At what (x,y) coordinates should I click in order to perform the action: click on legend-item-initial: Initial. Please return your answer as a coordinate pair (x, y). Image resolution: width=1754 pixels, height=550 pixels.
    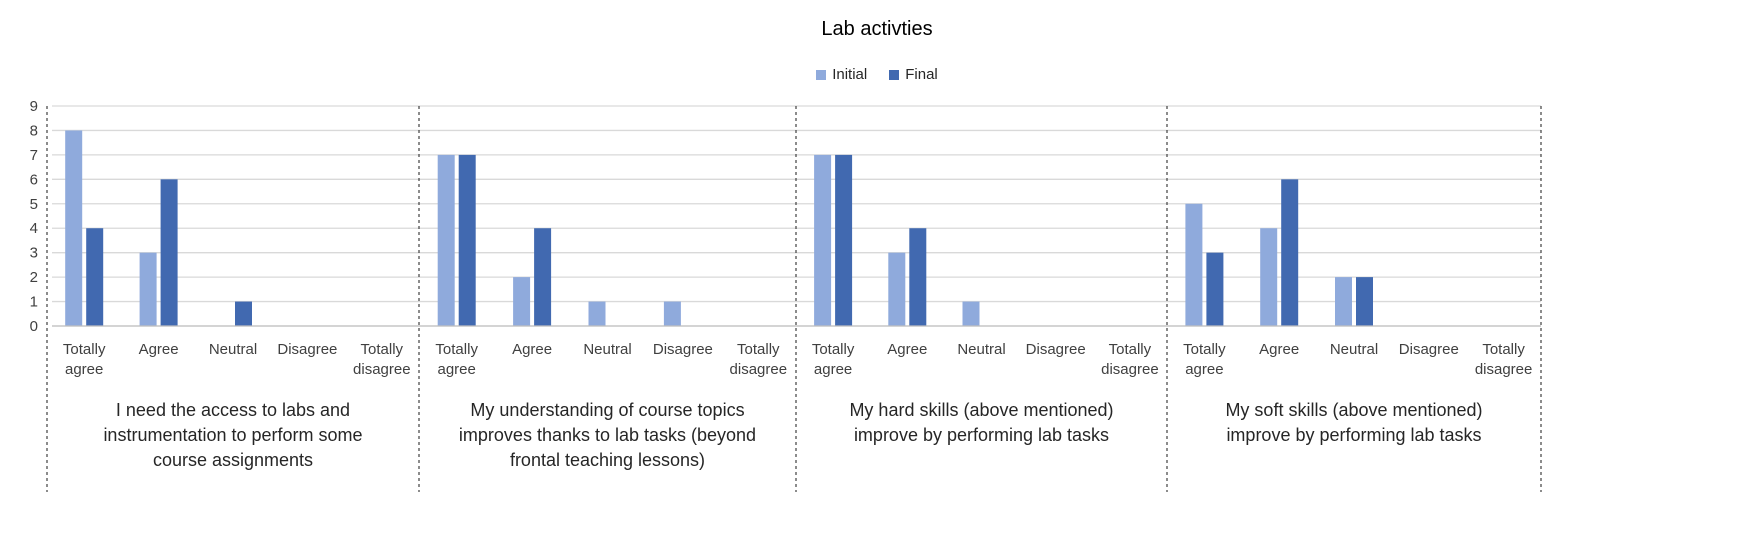
    Looking at the image, I should click on (841, 74).